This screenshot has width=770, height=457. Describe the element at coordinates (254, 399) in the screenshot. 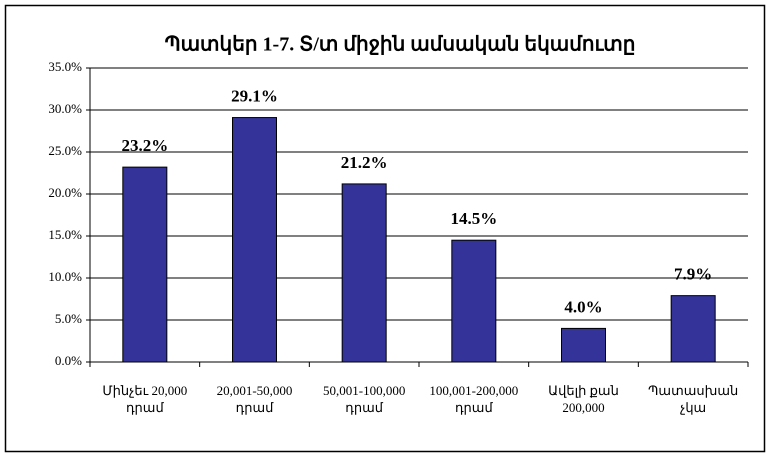

I see `x-tick-label: 20,001-50,000 դրամ` at that location.